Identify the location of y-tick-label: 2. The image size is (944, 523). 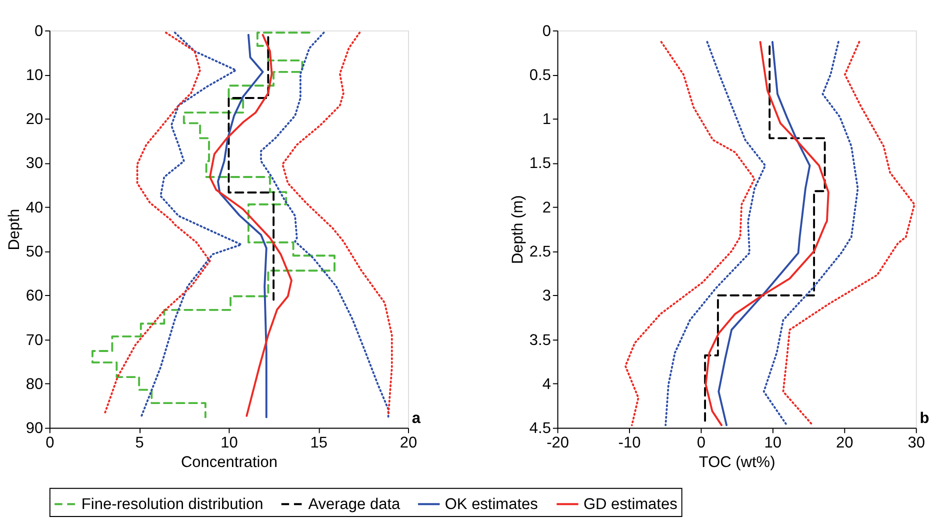
(546, 207).